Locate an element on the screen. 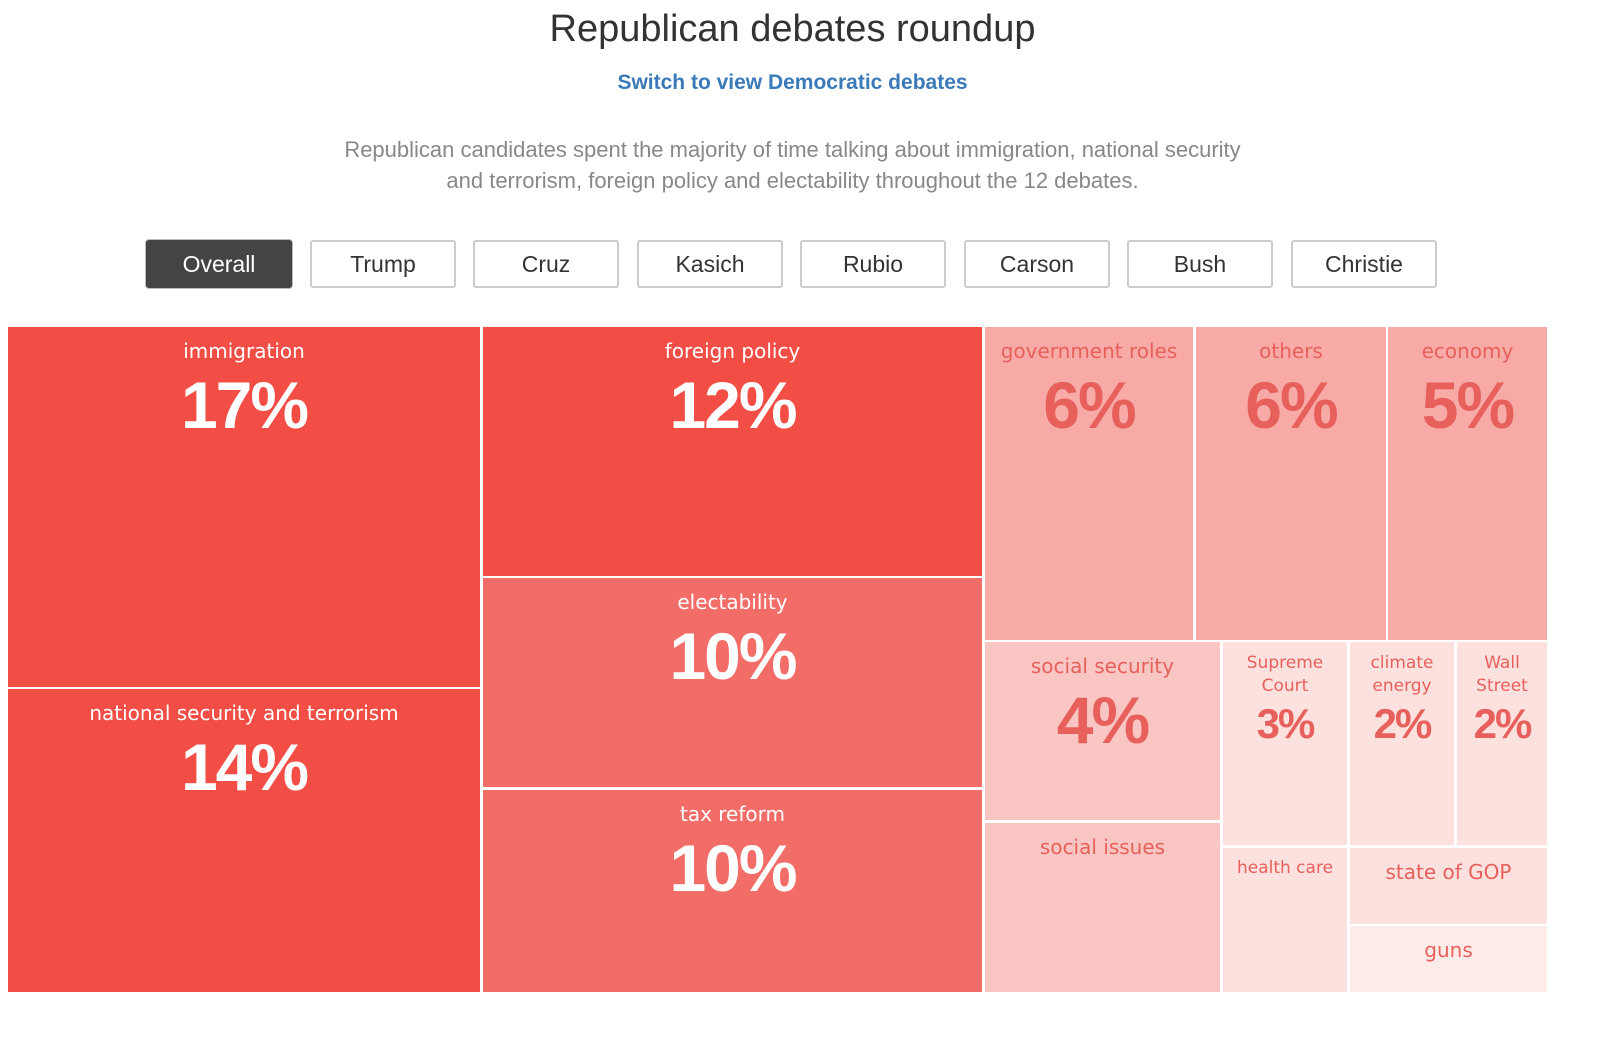  treemap-cell-electability: electability 10% is located at coordinates (732, 682).